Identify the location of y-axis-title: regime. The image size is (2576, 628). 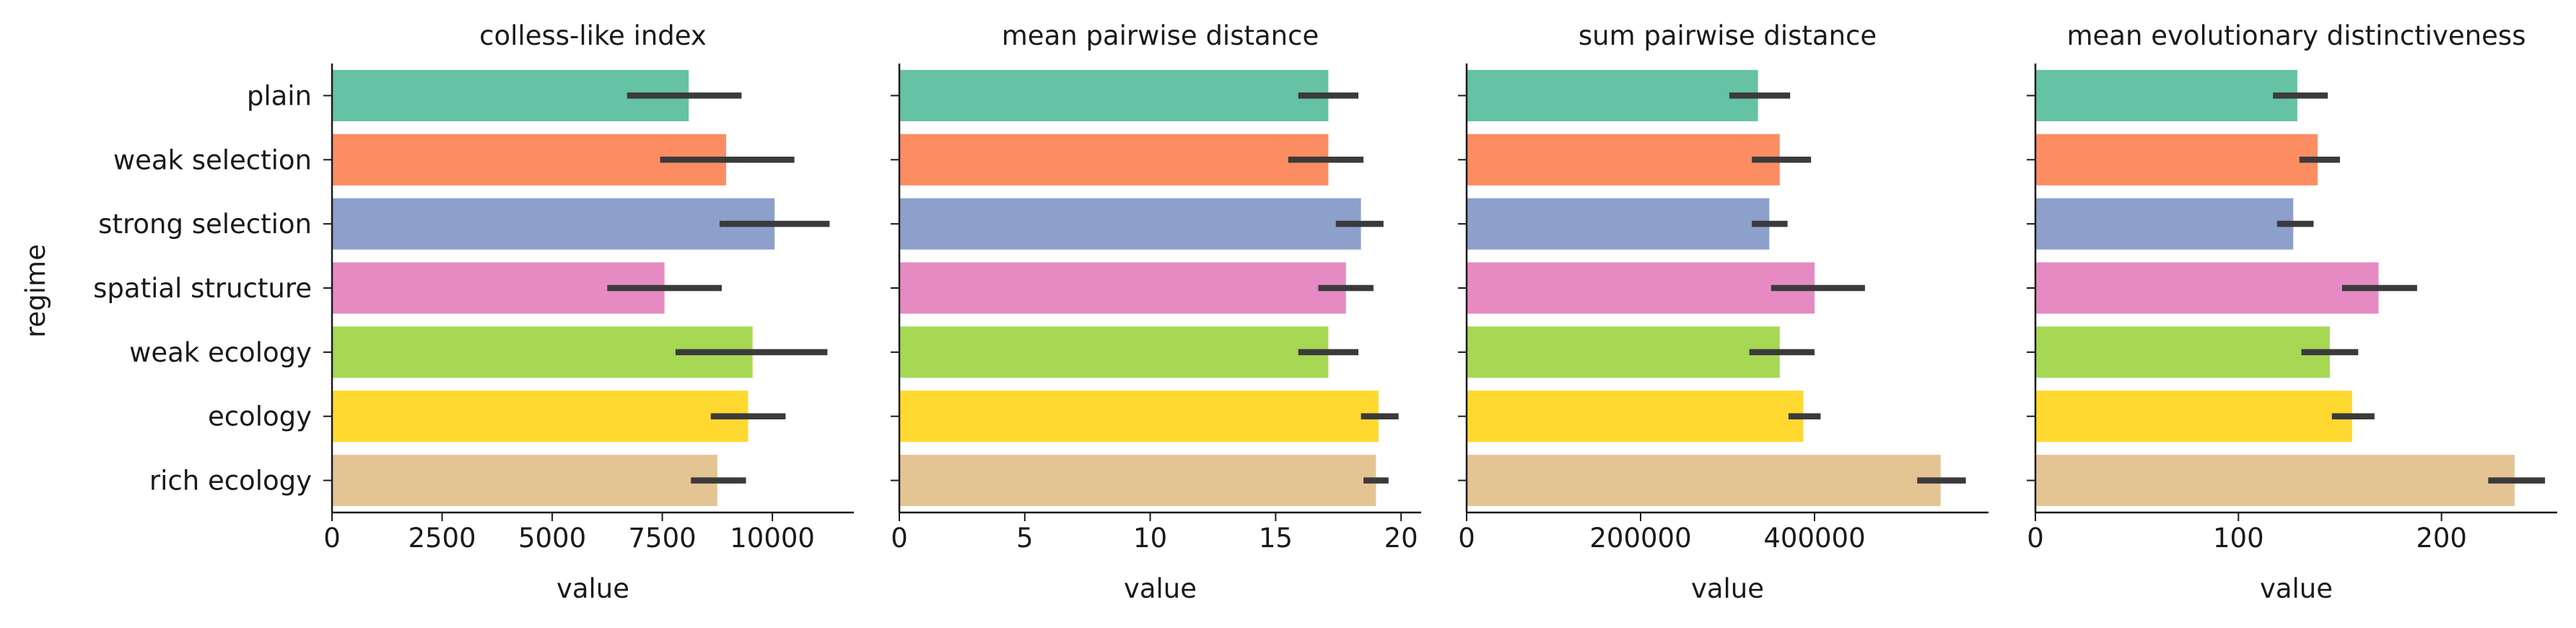
(35, 291).